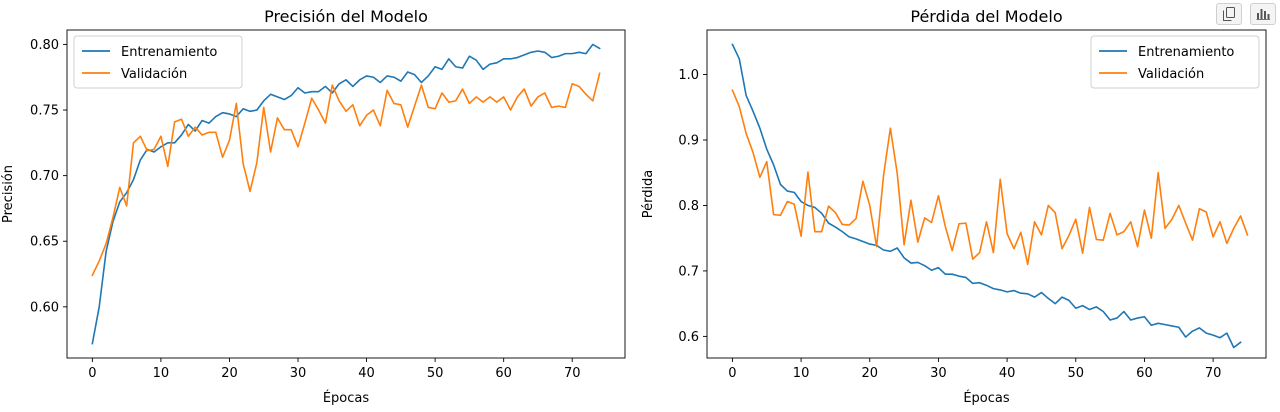  I want to click on y-tick-label: 0.9, so click(688, 140).